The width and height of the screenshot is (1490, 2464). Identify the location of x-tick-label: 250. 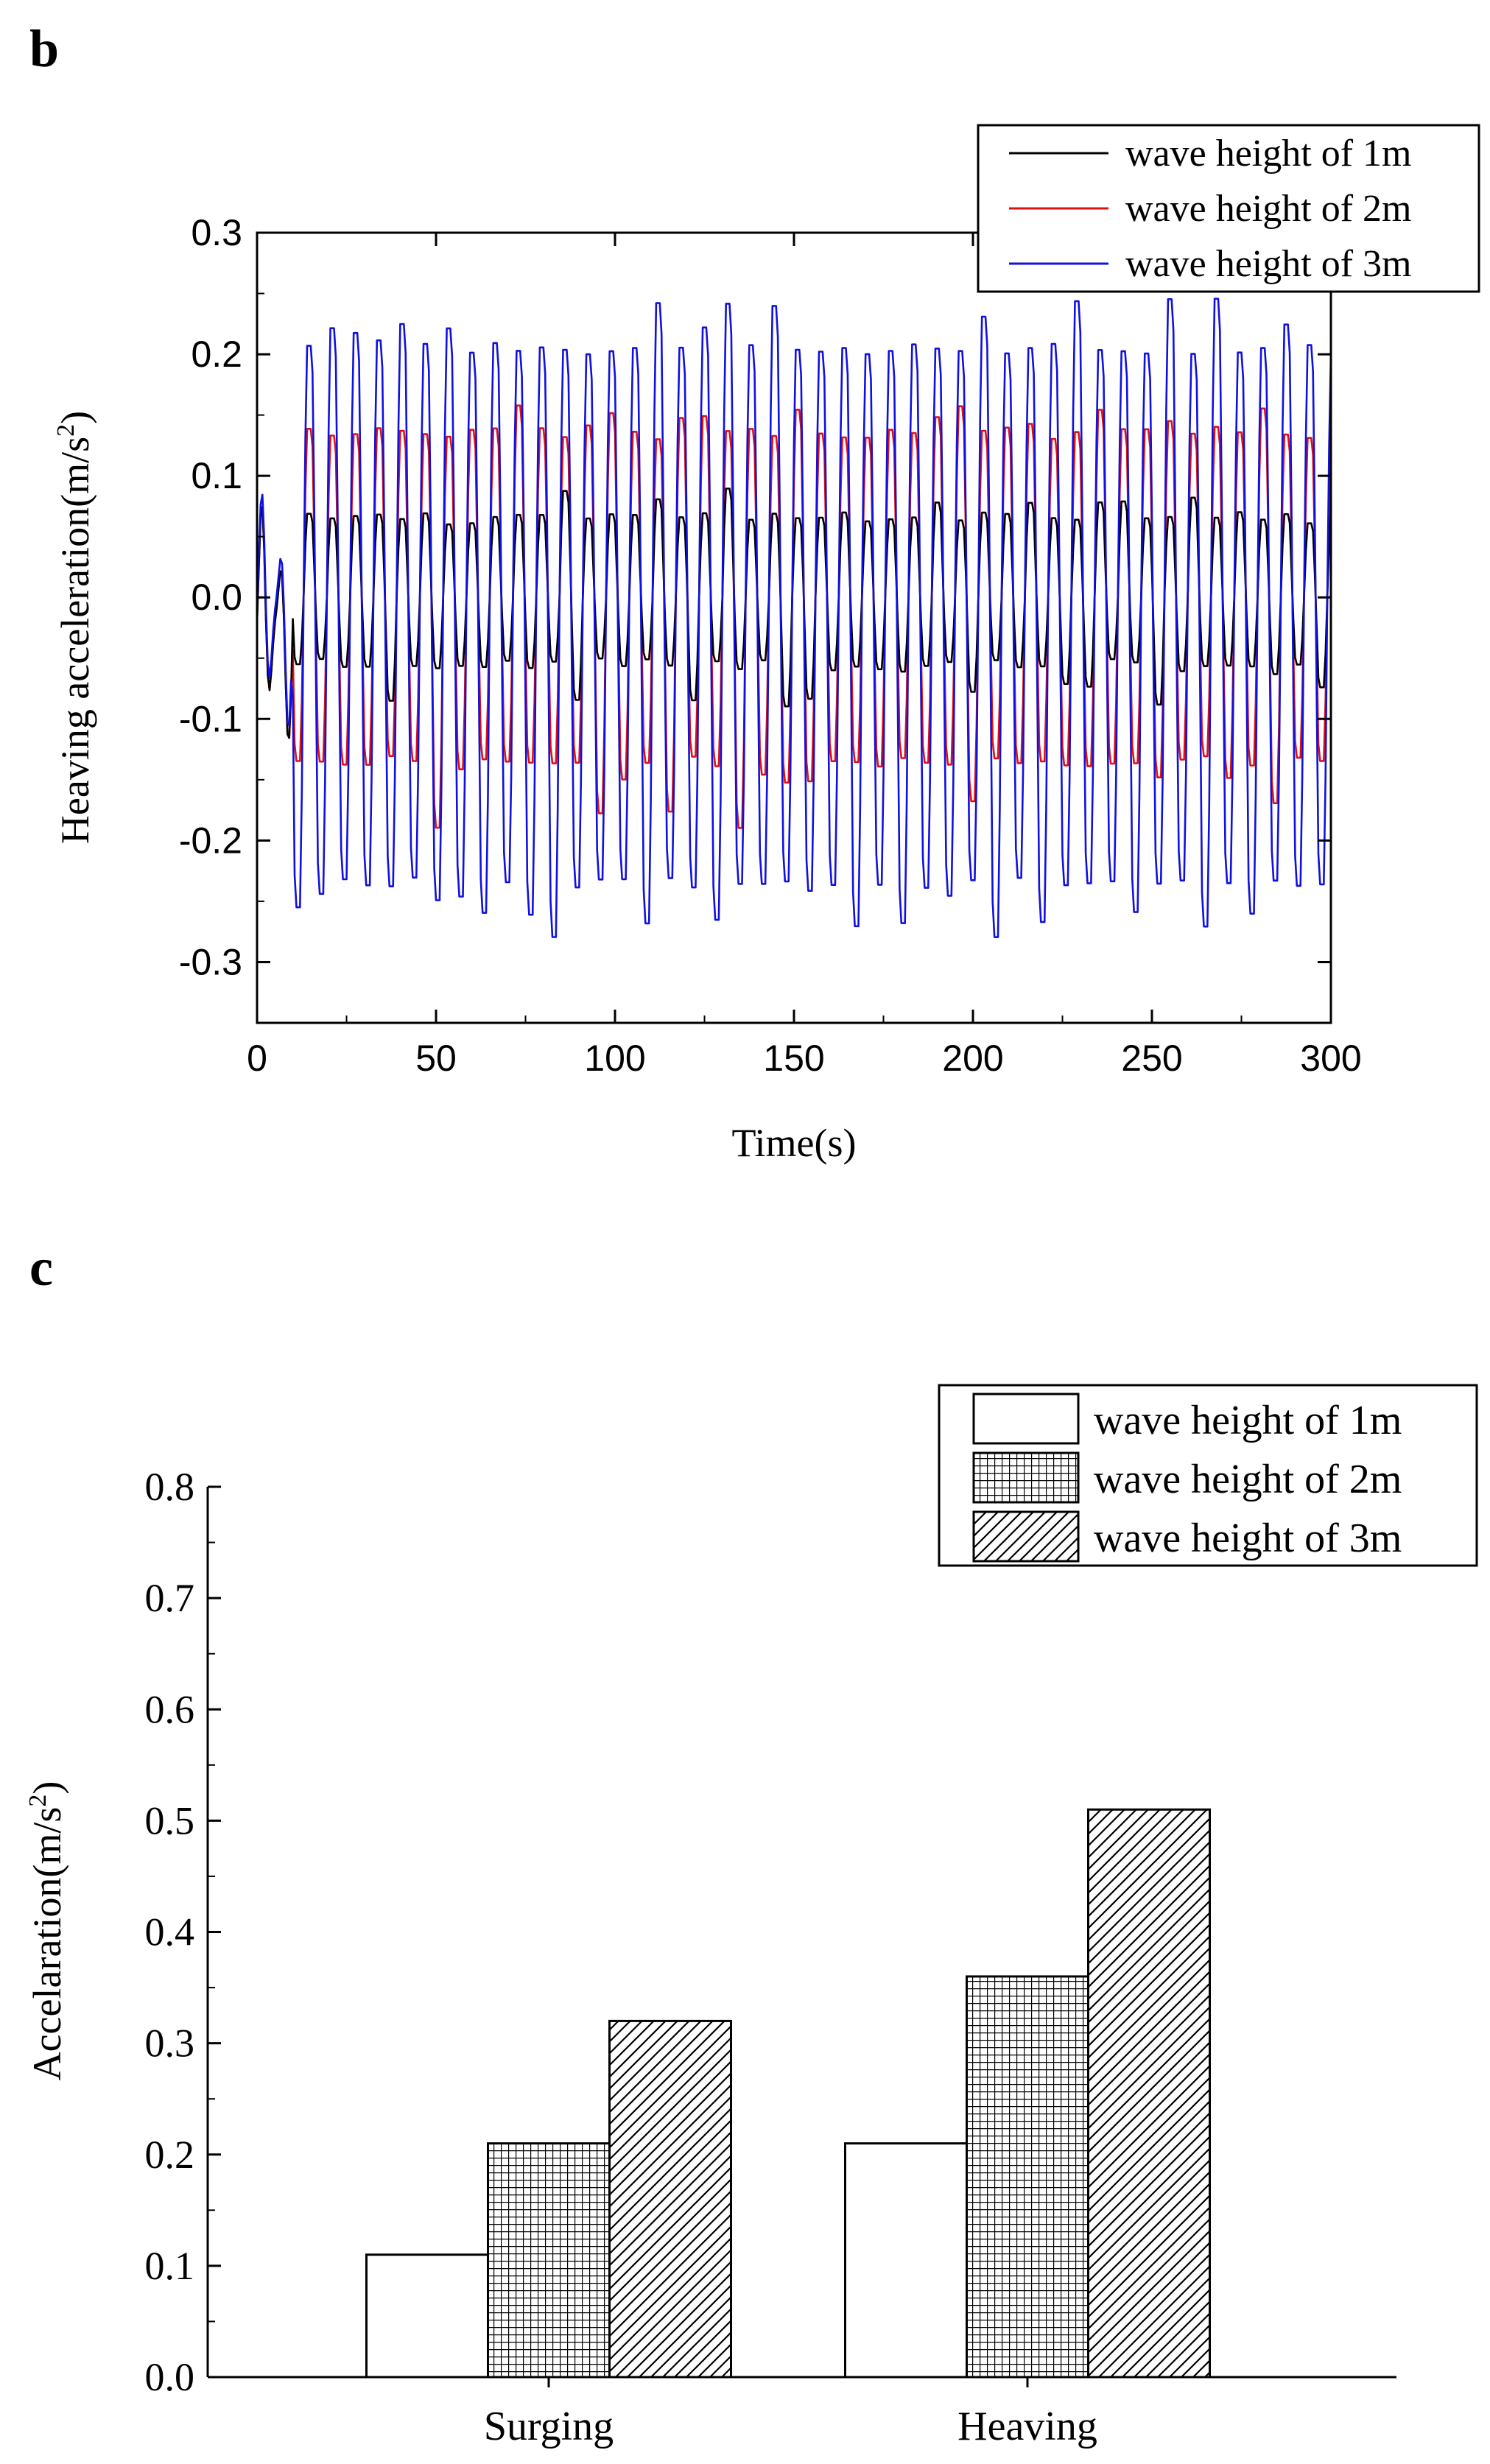
(1151, 1058).